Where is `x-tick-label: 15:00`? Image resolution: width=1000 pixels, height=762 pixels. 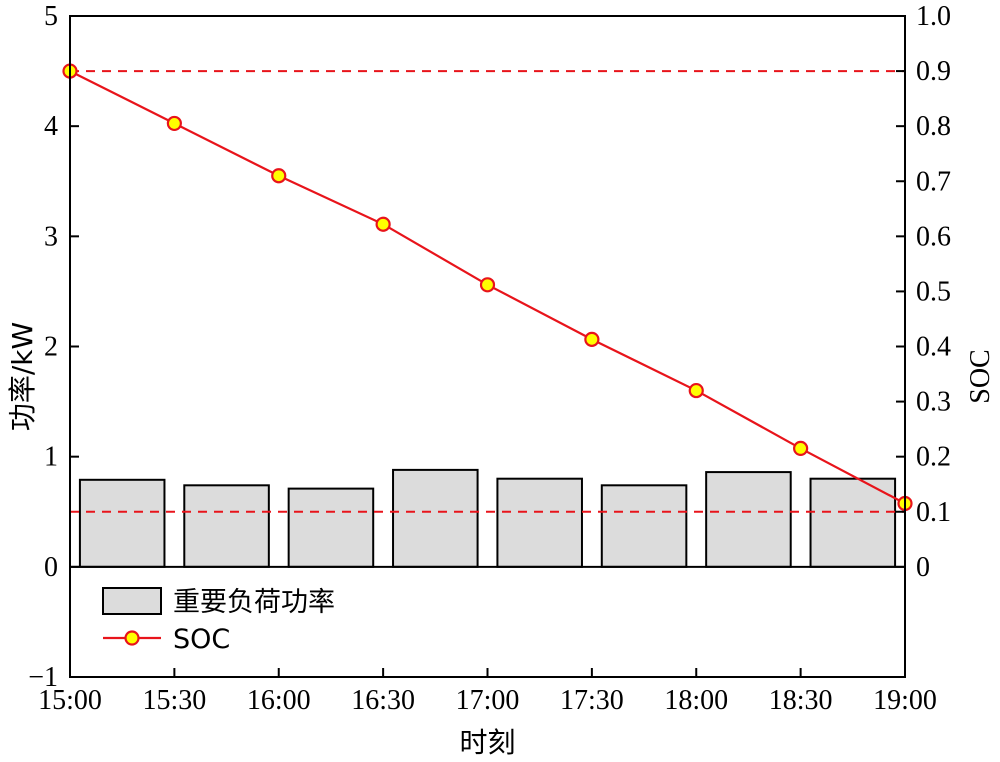
x-tick-label: 15:00 is located at coordinates (70, 700).